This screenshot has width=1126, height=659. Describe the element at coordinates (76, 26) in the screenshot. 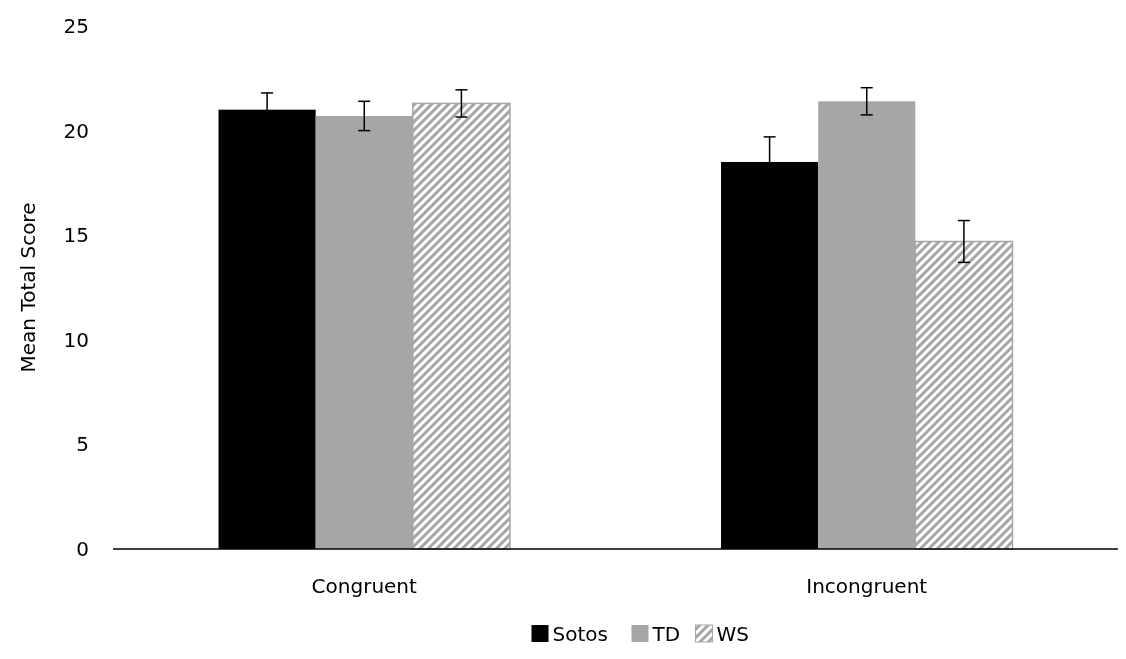

I see `y-tick-label: 25` at that location.